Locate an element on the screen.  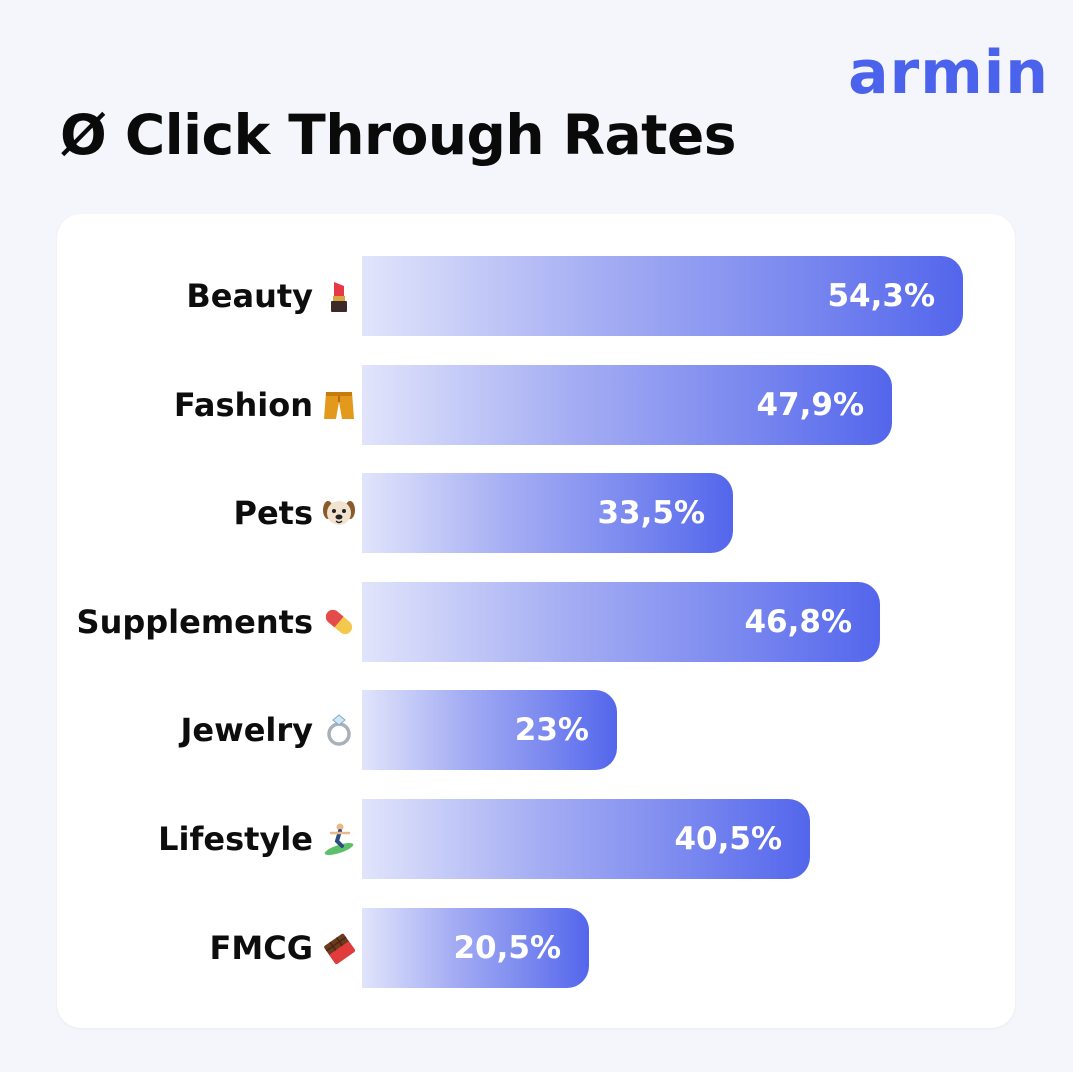
bar: 20,5% is located at coordinates (475, 947).